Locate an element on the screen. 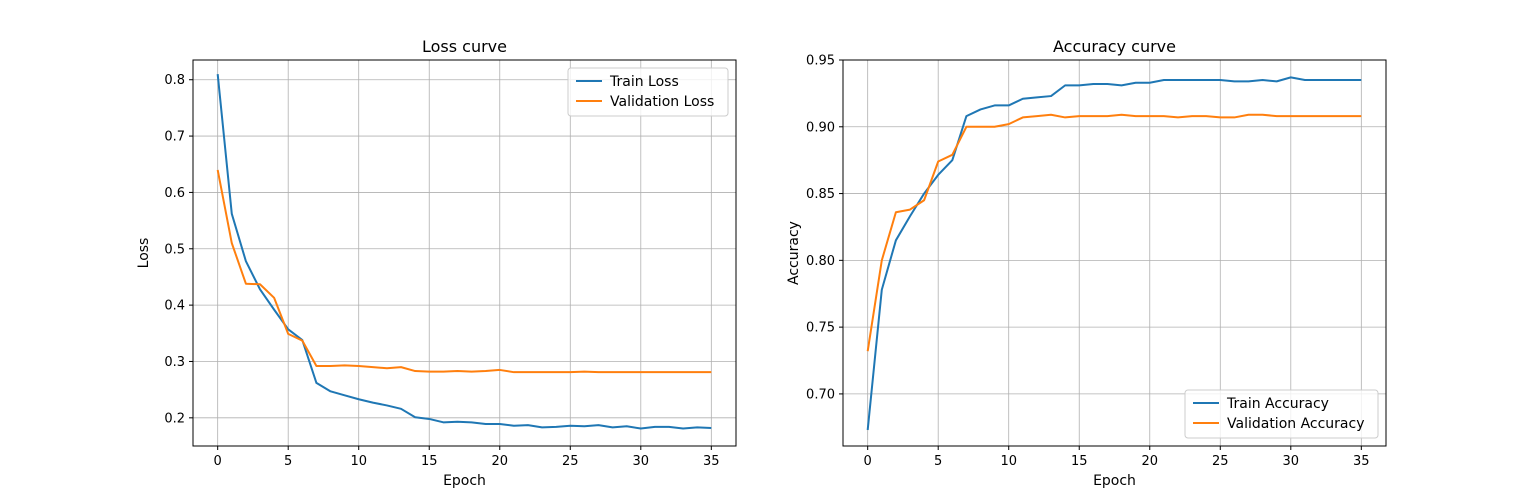  accuracy-y-axis-label: Accuracy is located at coordinates (794, 253).